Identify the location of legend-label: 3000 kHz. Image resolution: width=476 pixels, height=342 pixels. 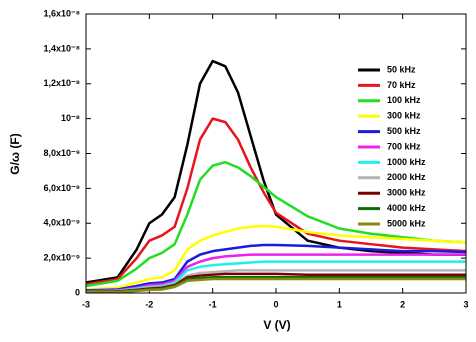
(406, 193).